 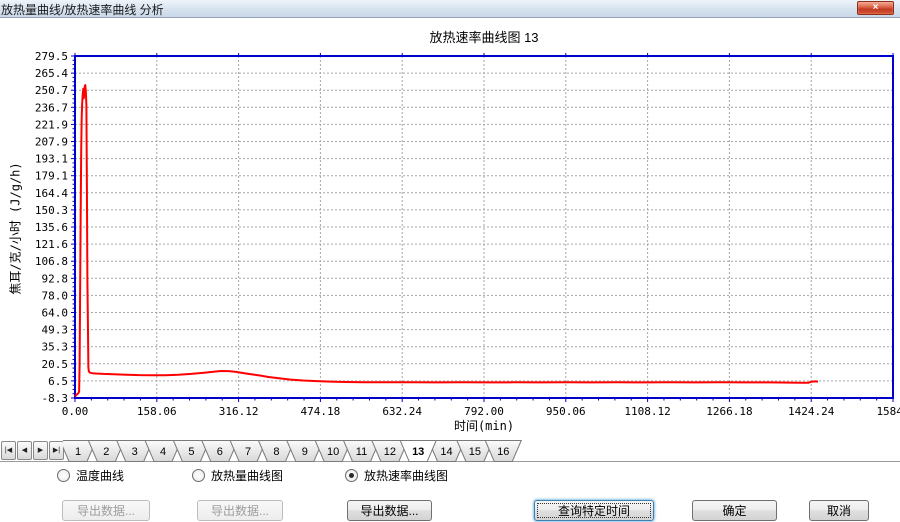 I want to click on tab-2: 2, so click(x=106, y=451).